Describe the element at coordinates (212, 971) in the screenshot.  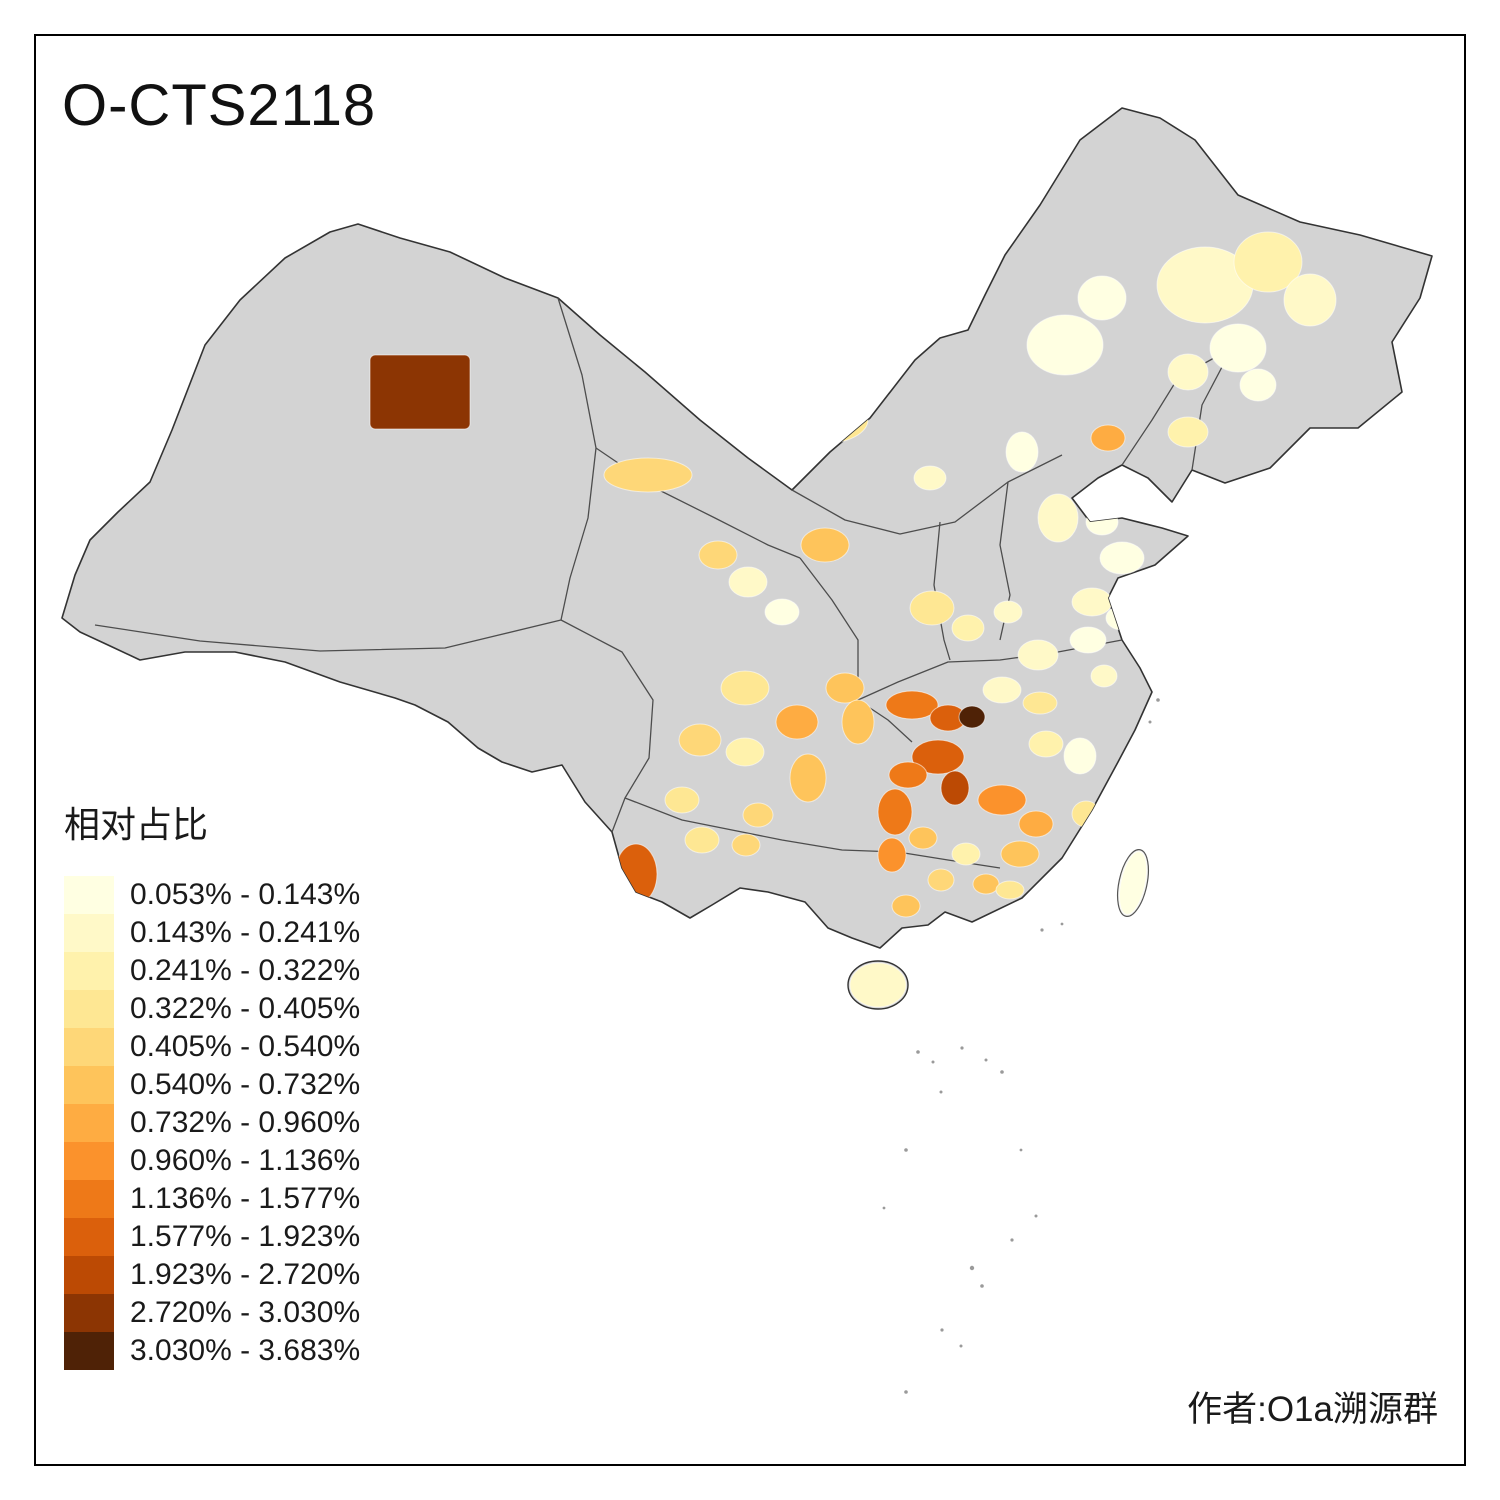
I see `legend-item: 0.241% - 0.322%` at that location.